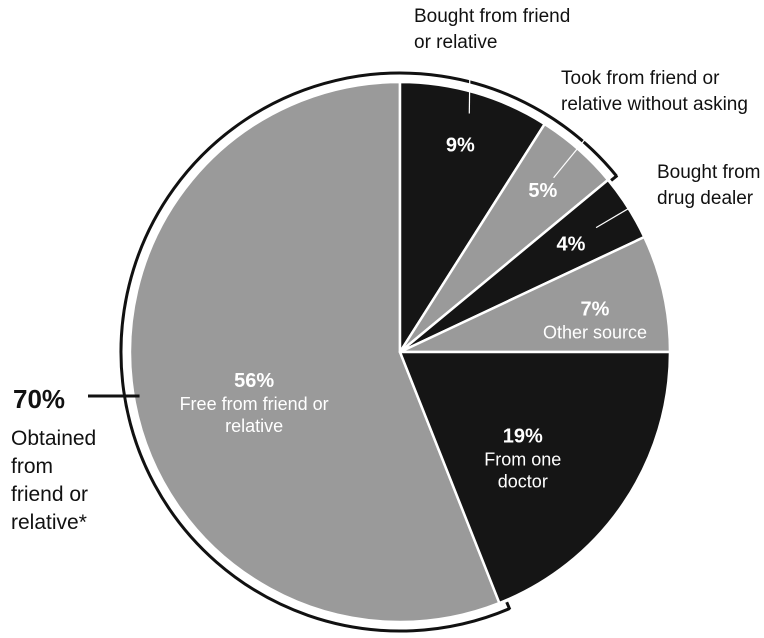 This screenshot has width=764, height=638. What do you see at coordinates (595, 332) in the screenshot?
I see `inside-label-other: Other source` at bounding box center [595, 332].